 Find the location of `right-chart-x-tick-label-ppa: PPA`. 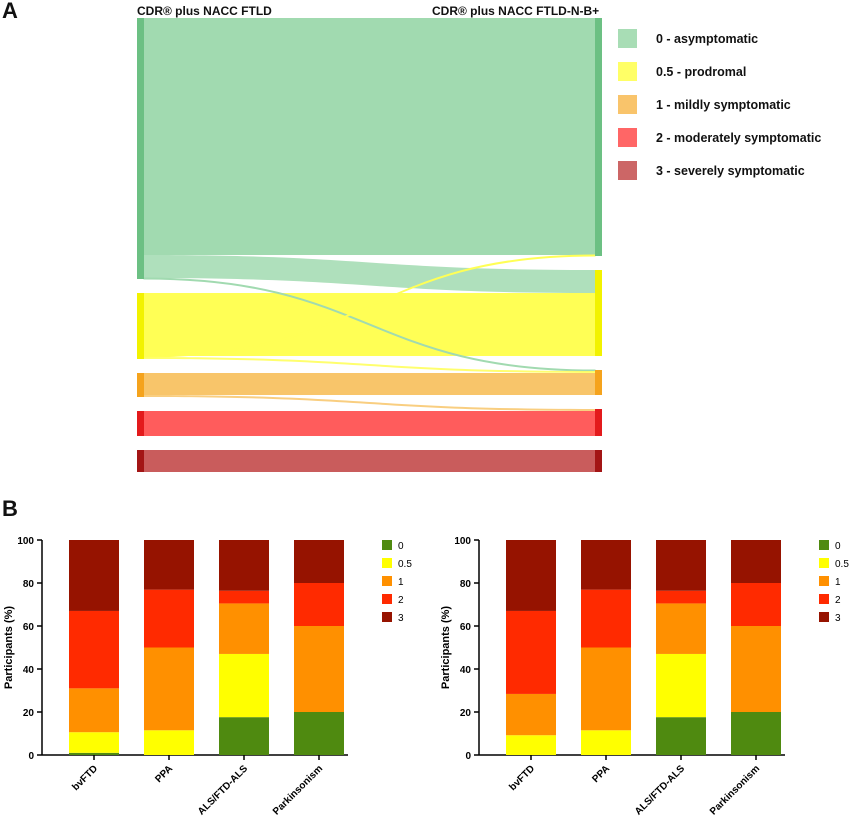

right-chart-x-tick-label-ppa: PPA is located at coordinates (601, 774).